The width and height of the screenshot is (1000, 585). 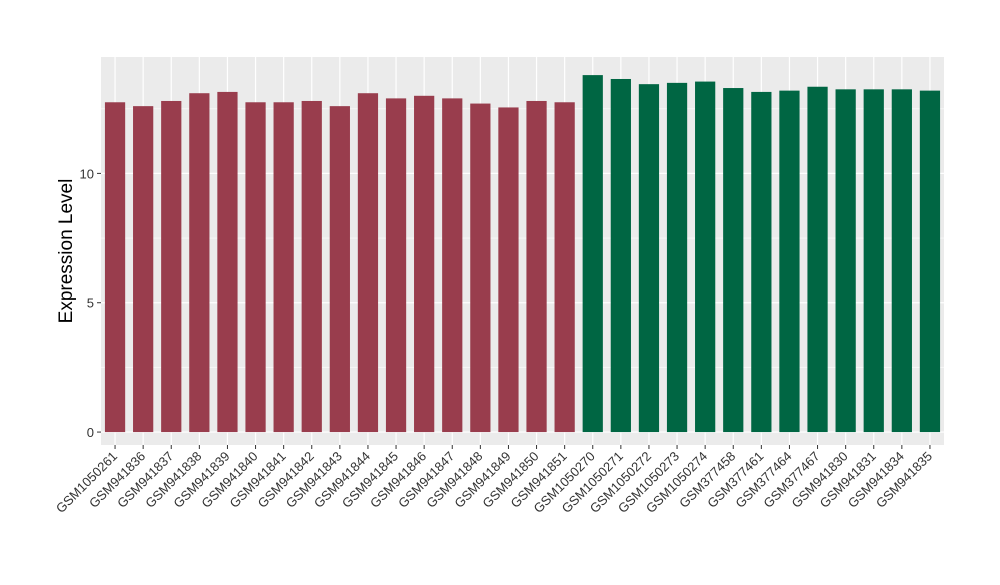 I want to click on y-tick-label: 5, so click(x=90, y=303).